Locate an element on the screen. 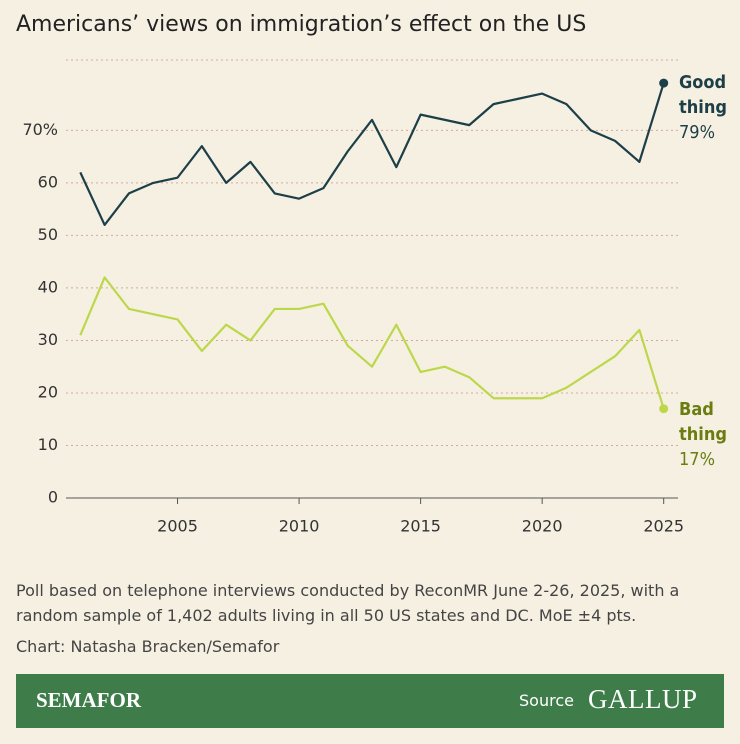 The width and height of the screenshot is (740, 744). x-tick-label: 2005 is located at coordinates (177, 526).